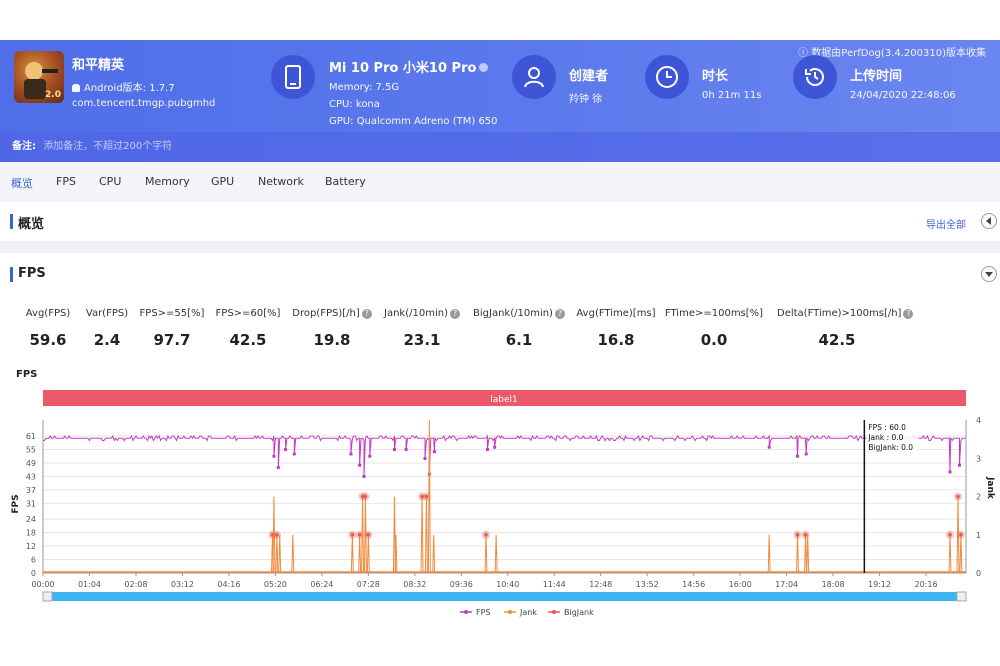  I want to click on stat-5: Jank(/10min)? 23.1, so click(422, 328).